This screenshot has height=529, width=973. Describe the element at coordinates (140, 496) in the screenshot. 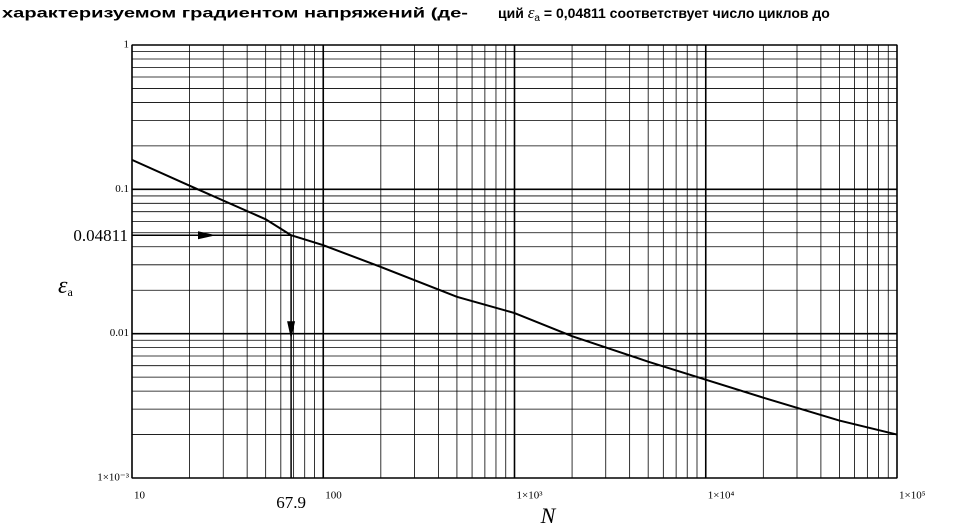

I see `x-tick-label: 10` at that location.